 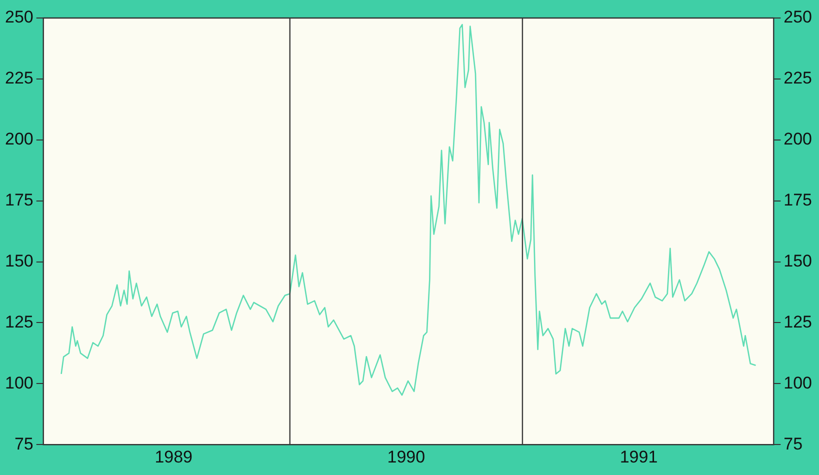 What do you see at coordinates (24, 444) in the screenshot?
I see `y-tick-label: 75` at bounding box center [24, 444].